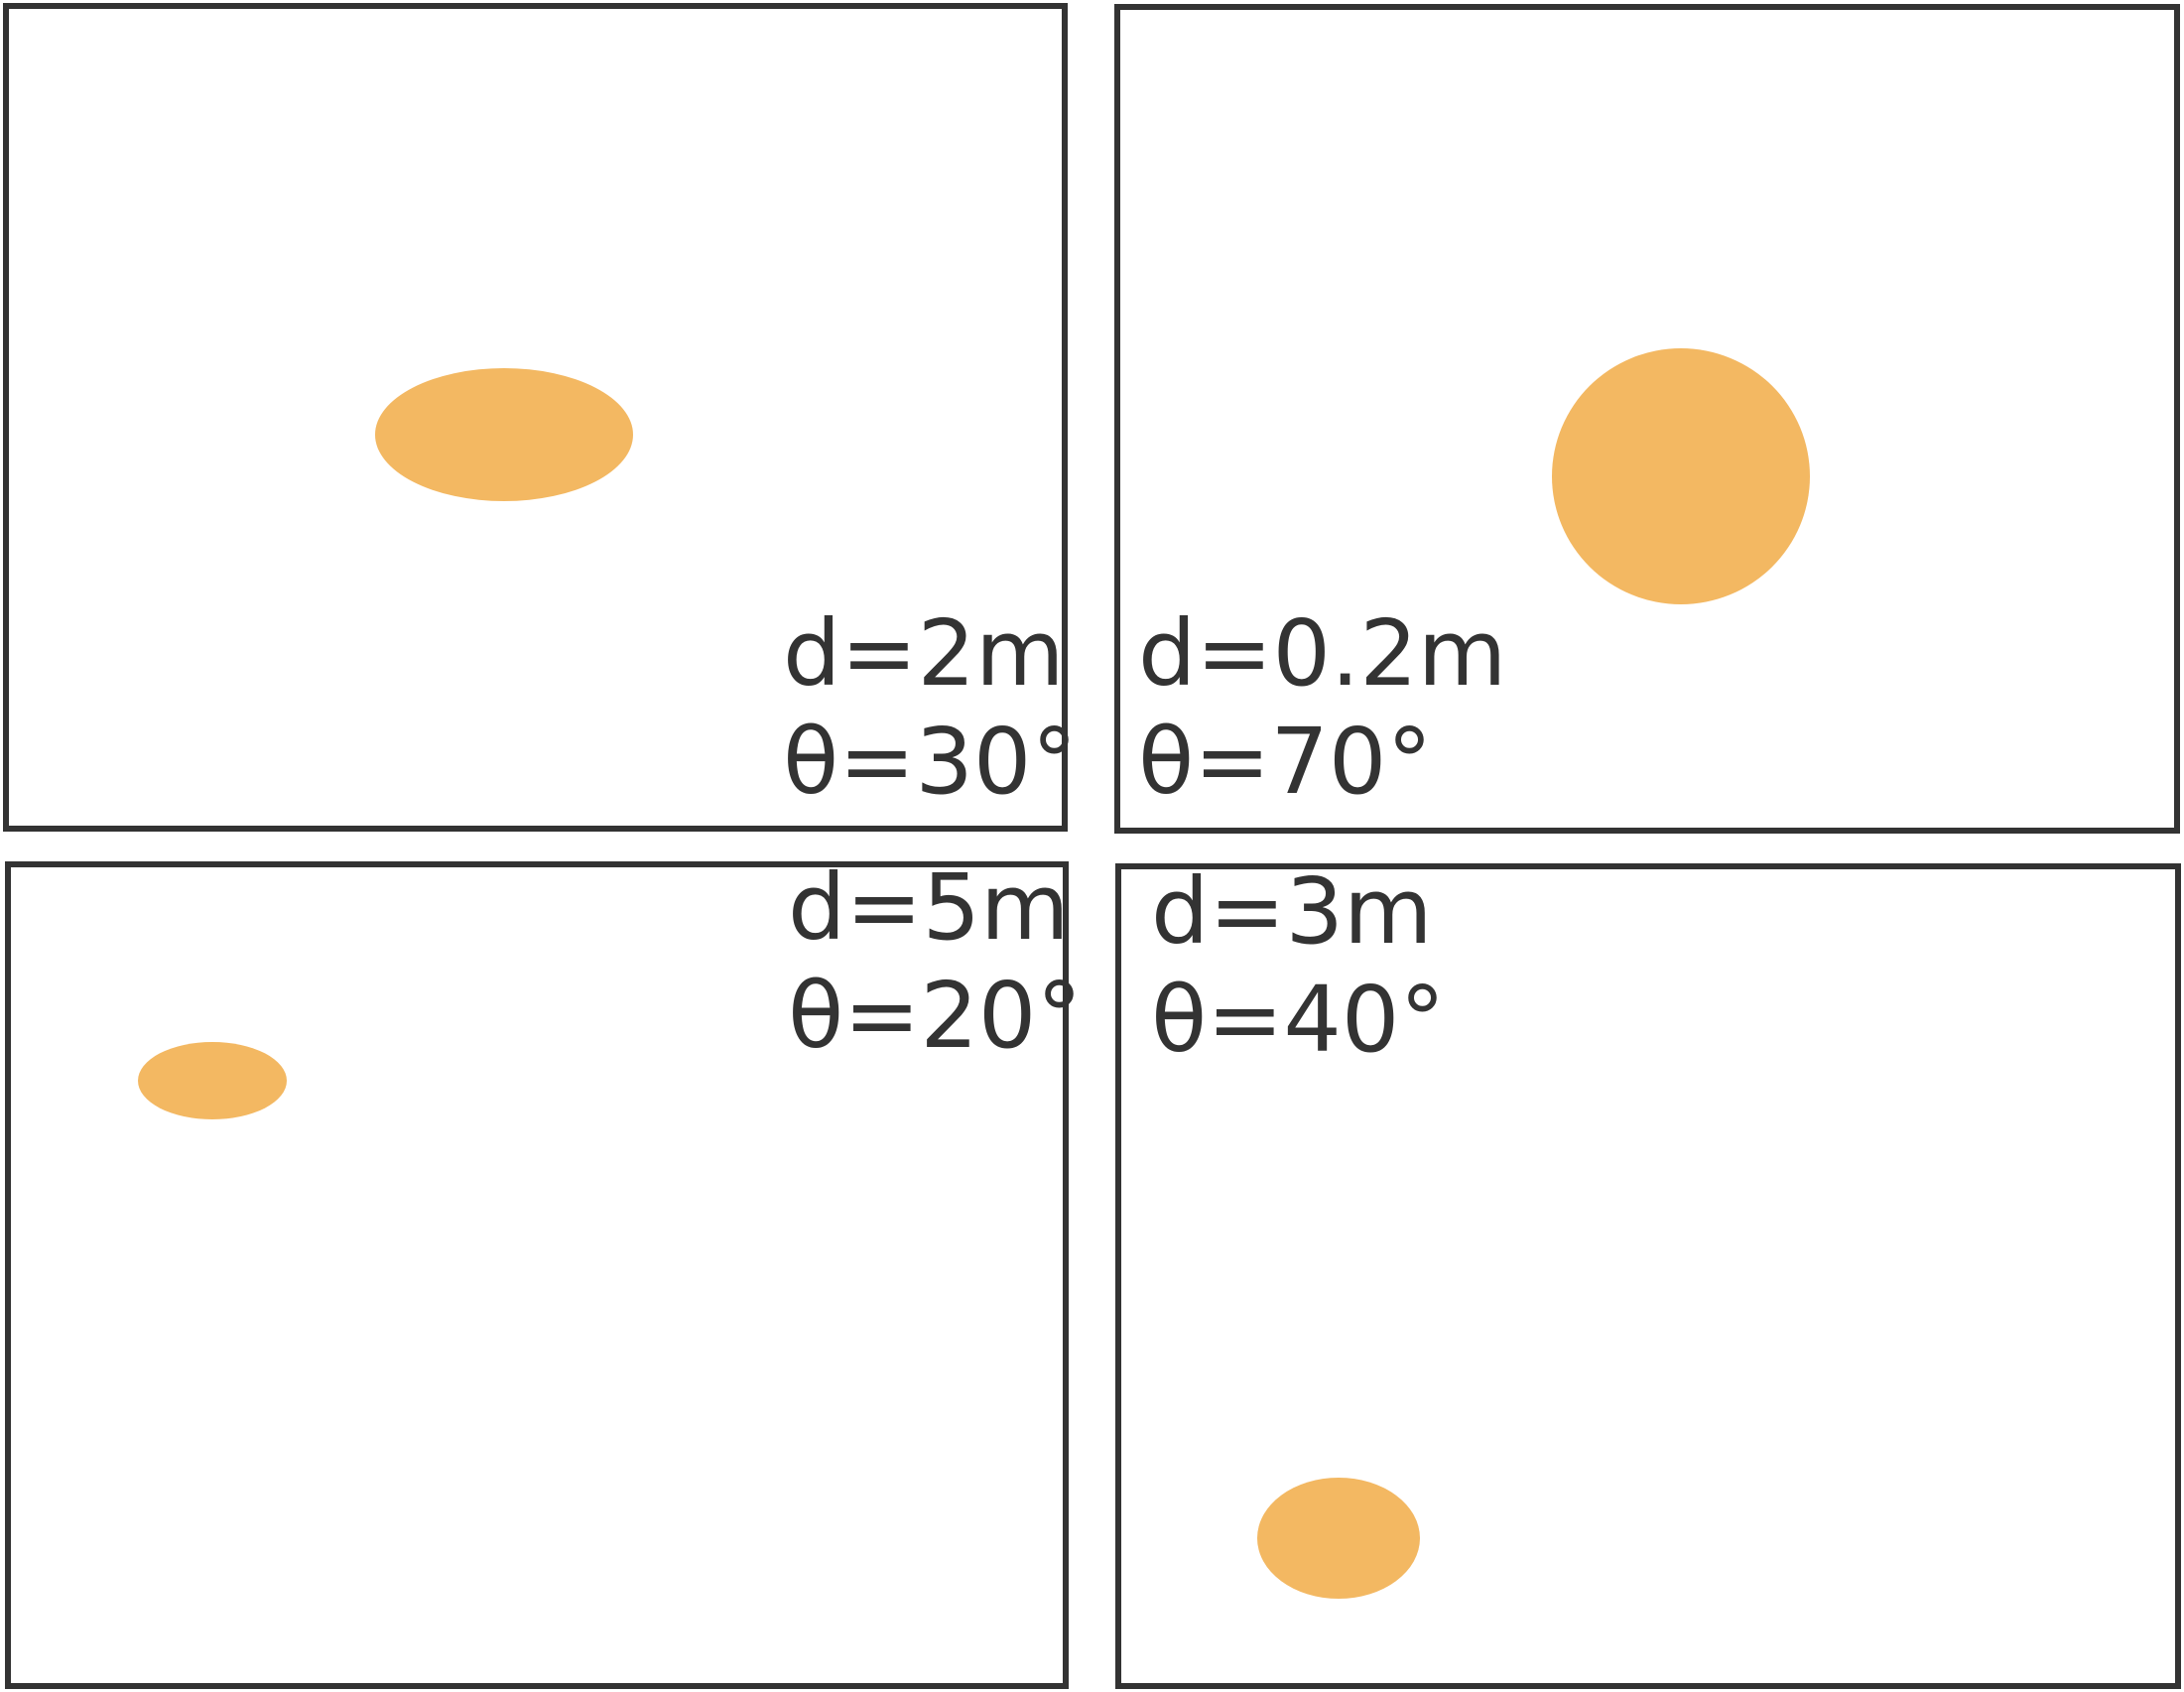 This screenshot has height=1692, width=2184. What do you see at coordinates (935, 962) in the screenshot?
I see `panel-label: d=5m θ=20°` at bounding box center [935, 962].